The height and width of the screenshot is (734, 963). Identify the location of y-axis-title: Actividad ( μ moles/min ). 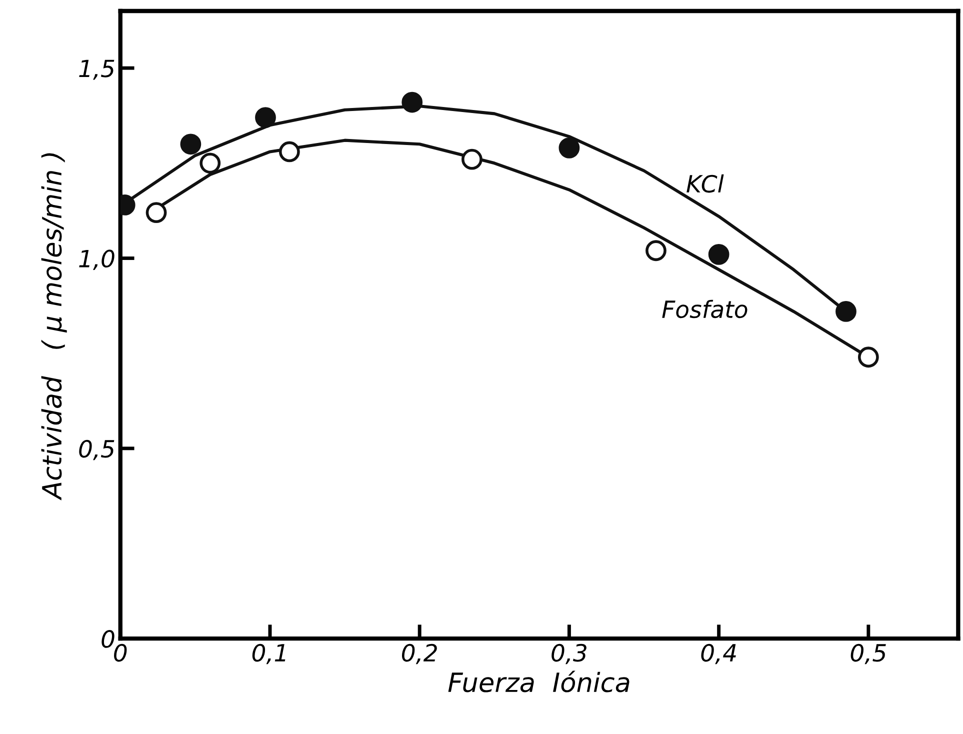
(54, 326).